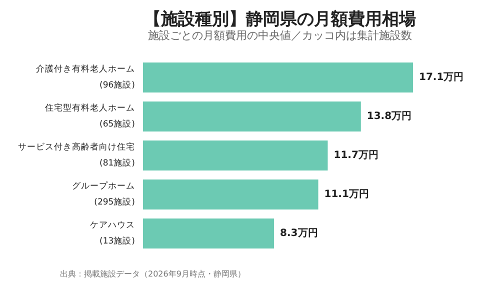  Describe the element at coordinates (103, 194) in the screenshot. I see `y-tick-label: グループホーム (295施設)` at that location.